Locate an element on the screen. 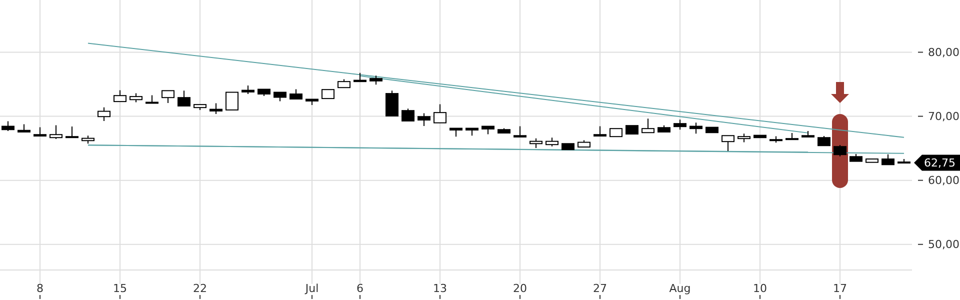  x-tick-label: 10 is located at coordinates (760, 288).